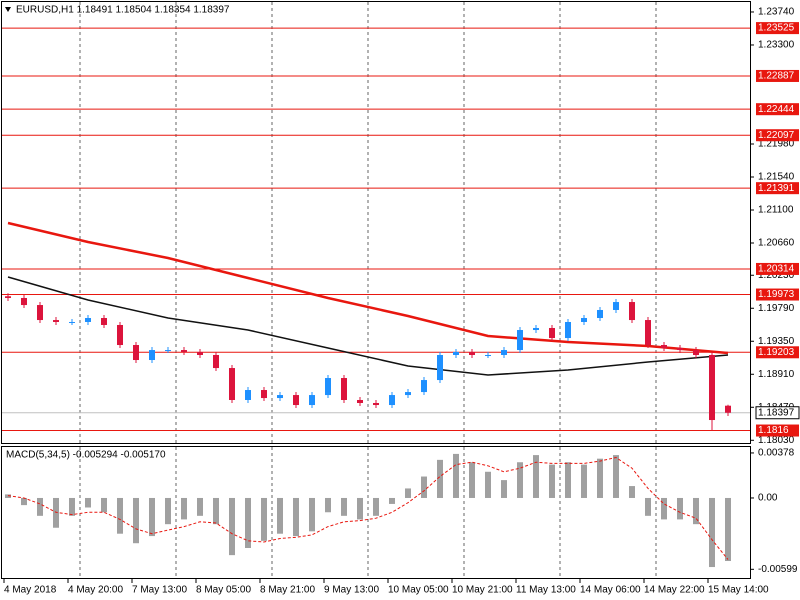 The width and height of the screenshot is (800, 600). I want to click on level-label: 1.19203, so click(776, 352).